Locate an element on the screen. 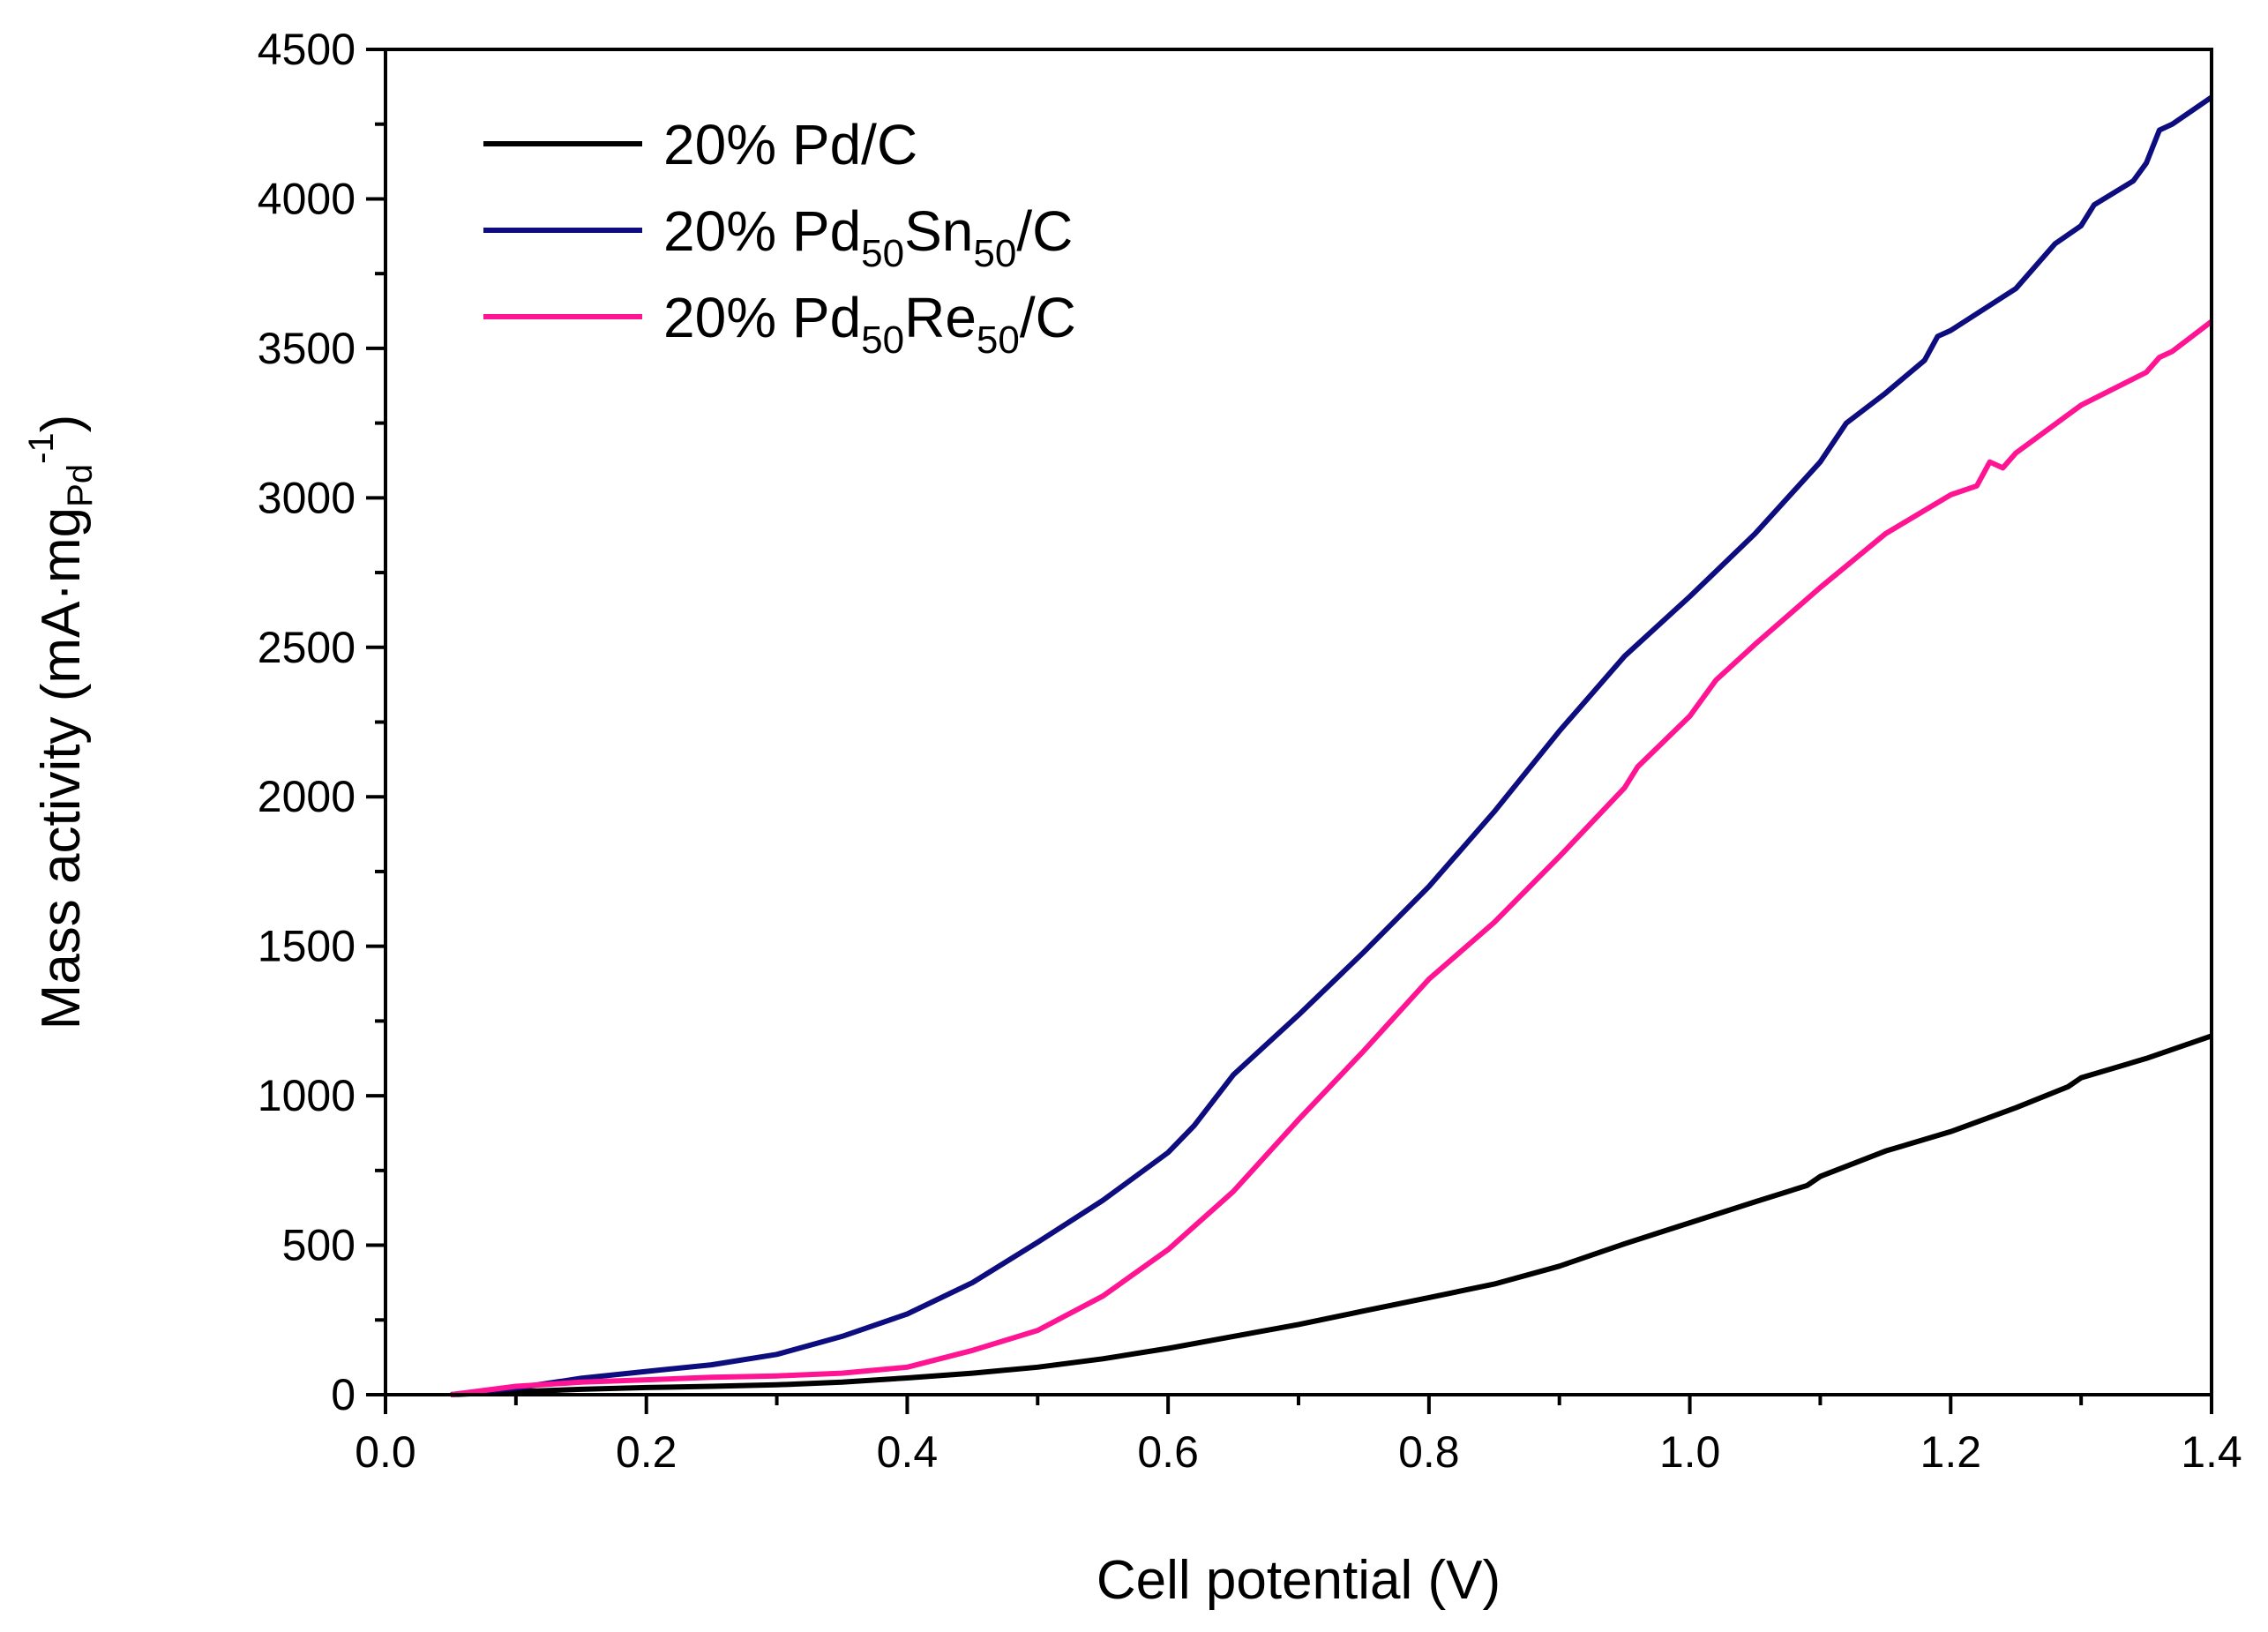 The image size is (2268, 1632). x-tick-label: 1.0 is located at coordinates (1690, 1452).